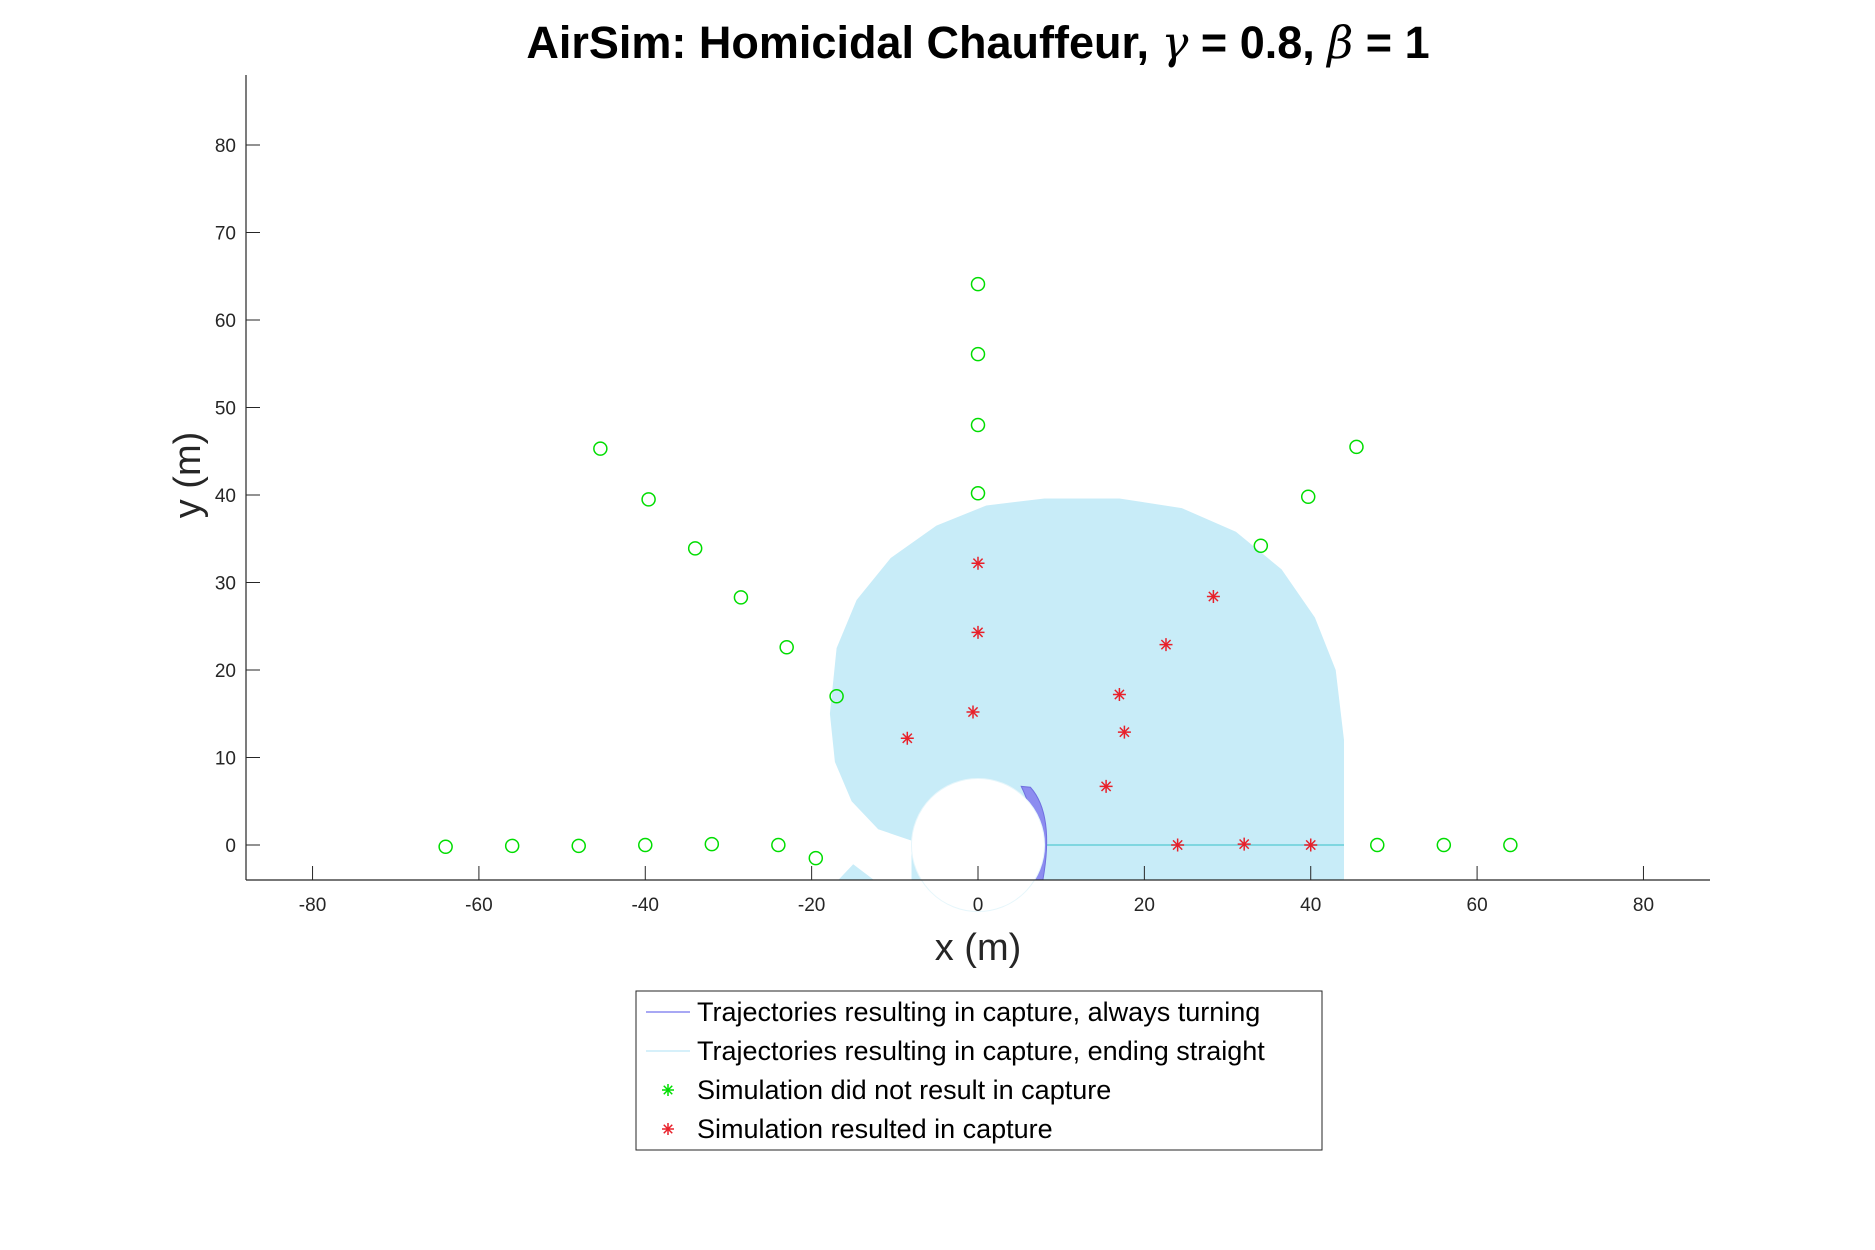 Image resolution: width=1875 pixels, height=1250 pixels. I want to click on capture-regions, so click(1086, 705).